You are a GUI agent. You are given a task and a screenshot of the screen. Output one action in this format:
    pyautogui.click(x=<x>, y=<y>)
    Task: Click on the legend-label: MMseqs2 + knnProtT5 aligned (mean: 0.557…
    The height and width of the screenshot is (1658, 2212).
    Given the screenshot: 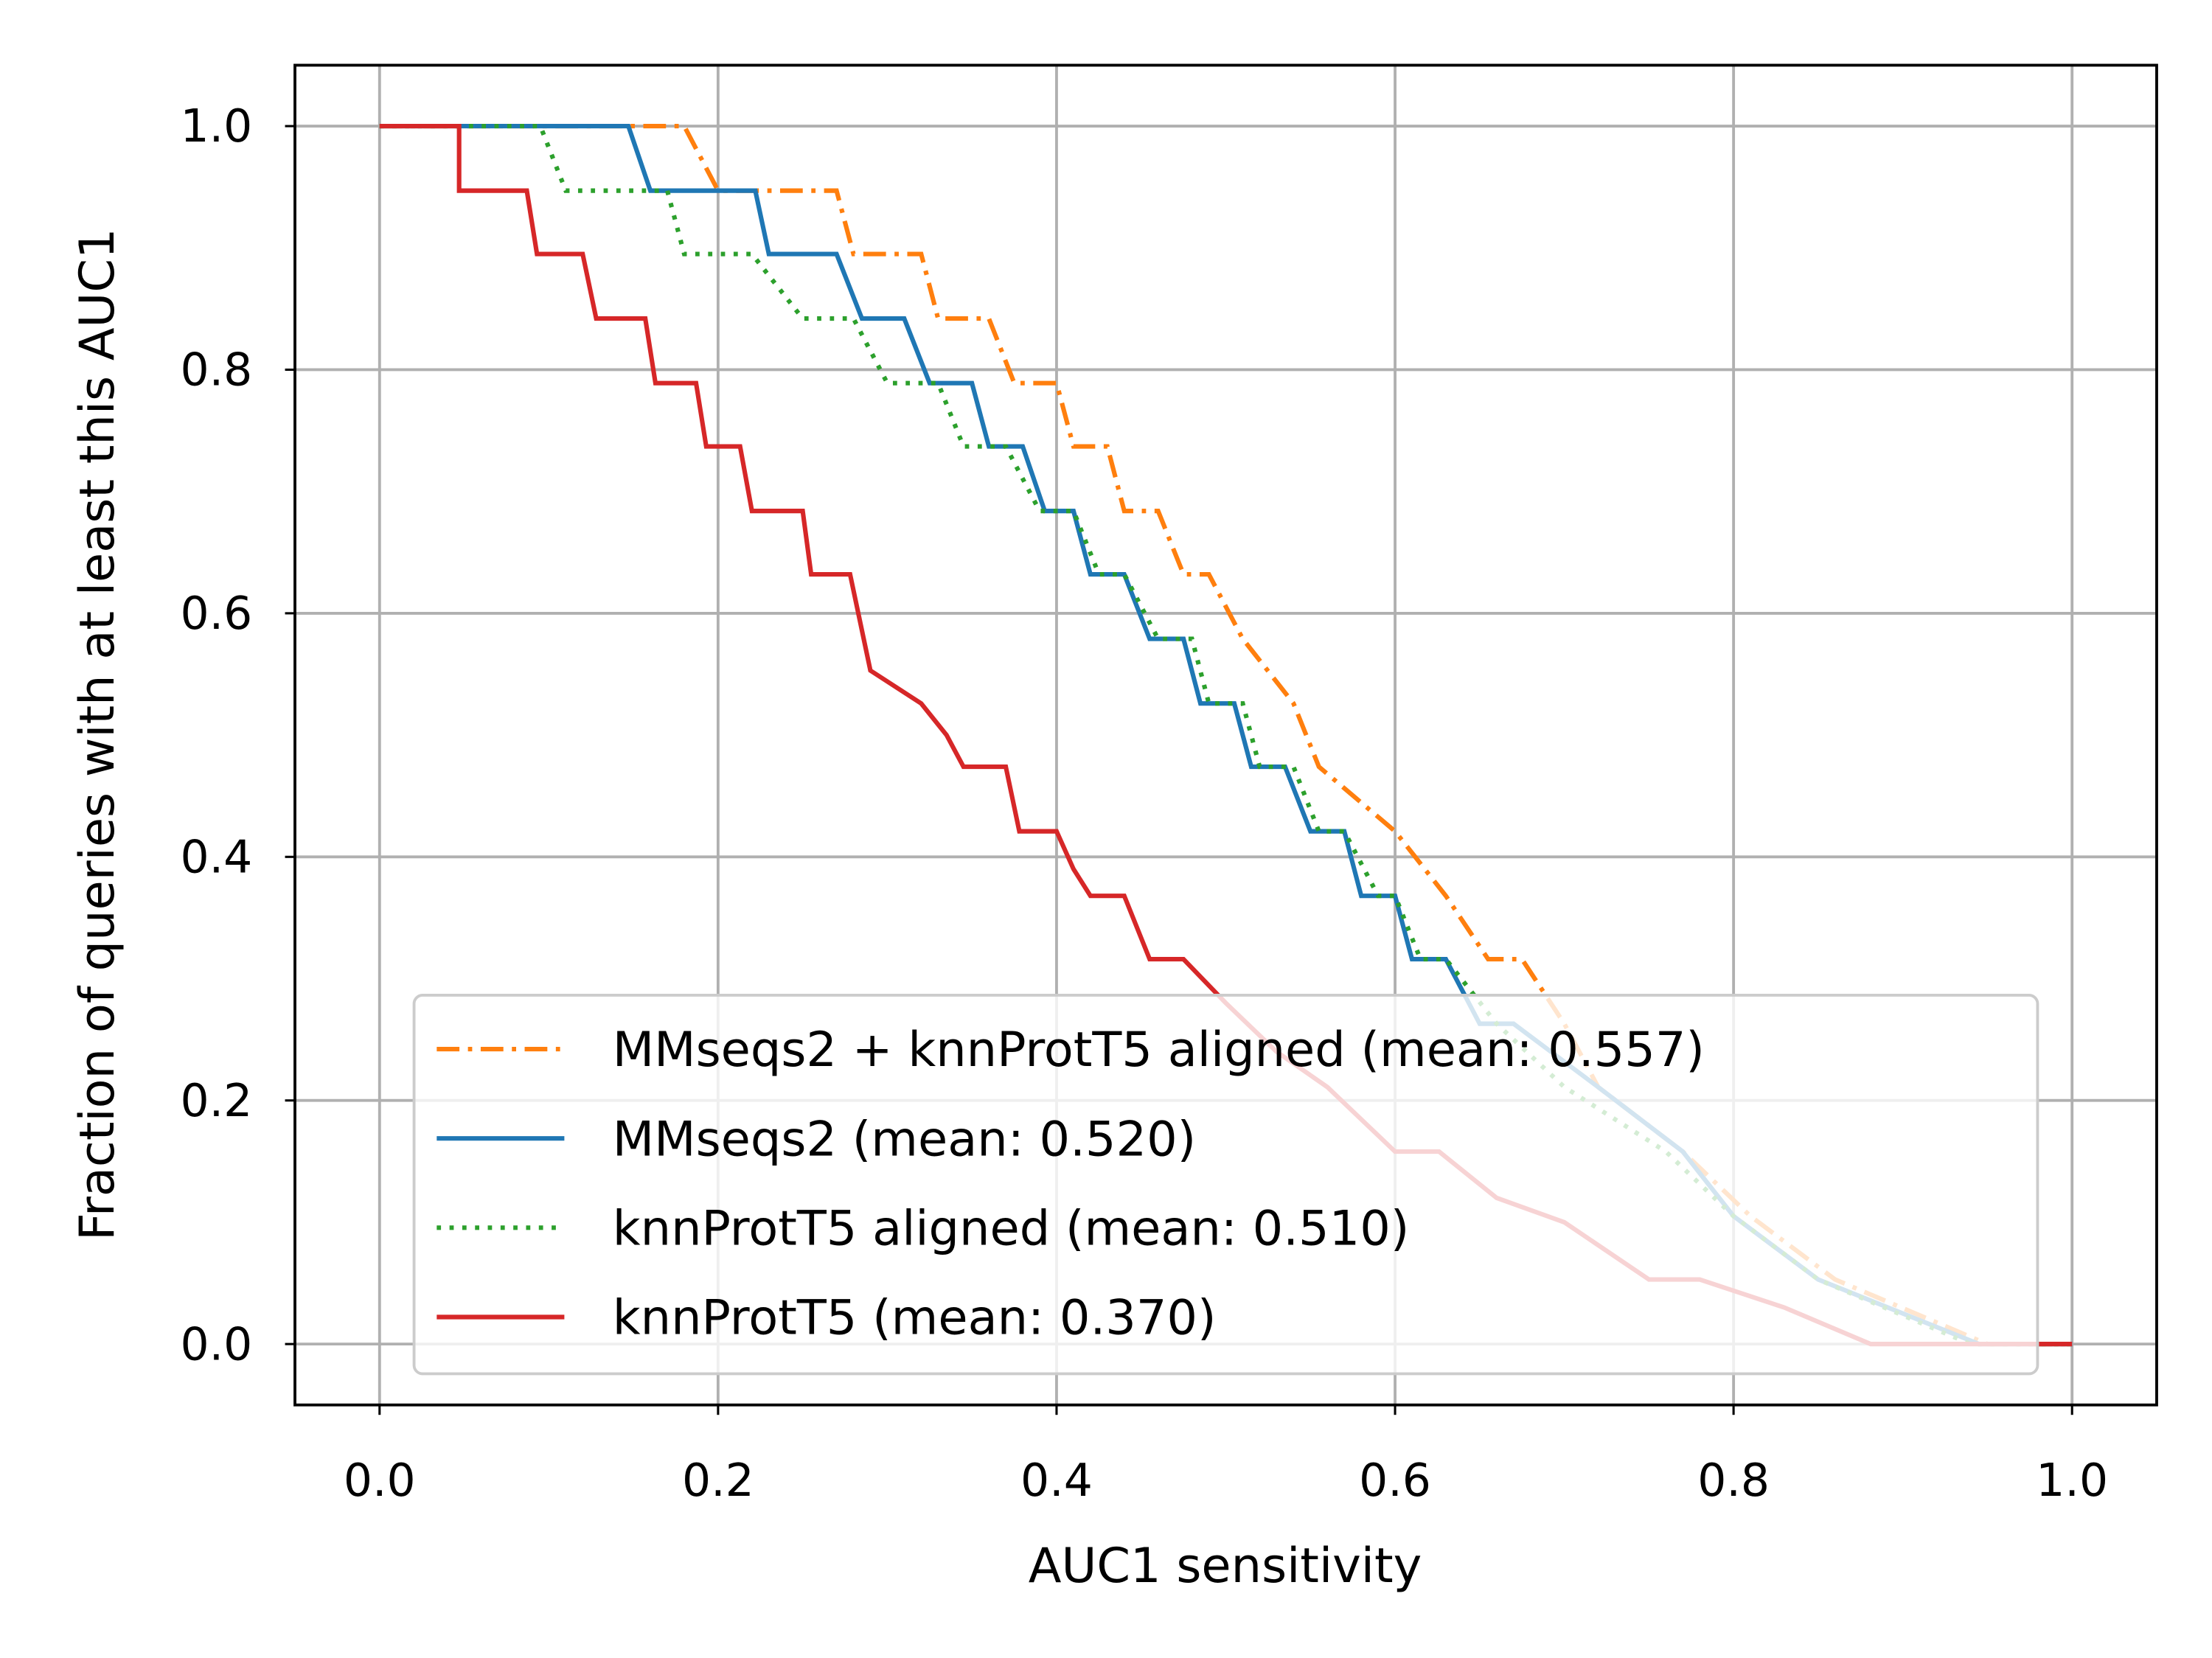 What is the action you would take?
    pyautogui.click(x=1159, y=1050)
    